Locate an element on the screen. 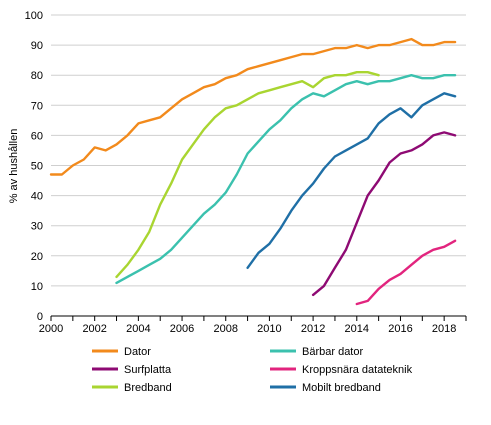 The height and width of the screenshot is (425, 491). x-tick-label: 2010 is located at coordinates (269, 329).